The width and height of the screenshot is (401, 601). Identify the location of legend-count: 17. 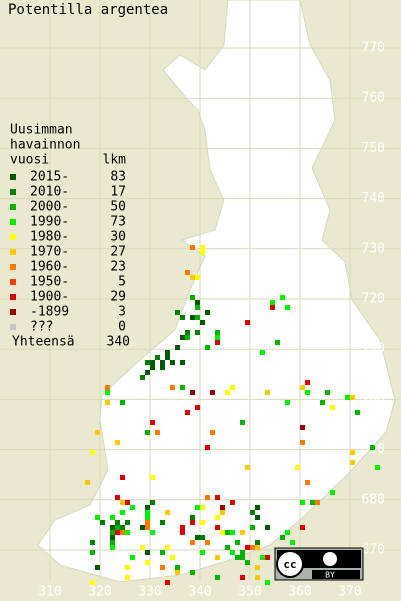
(118, 192).